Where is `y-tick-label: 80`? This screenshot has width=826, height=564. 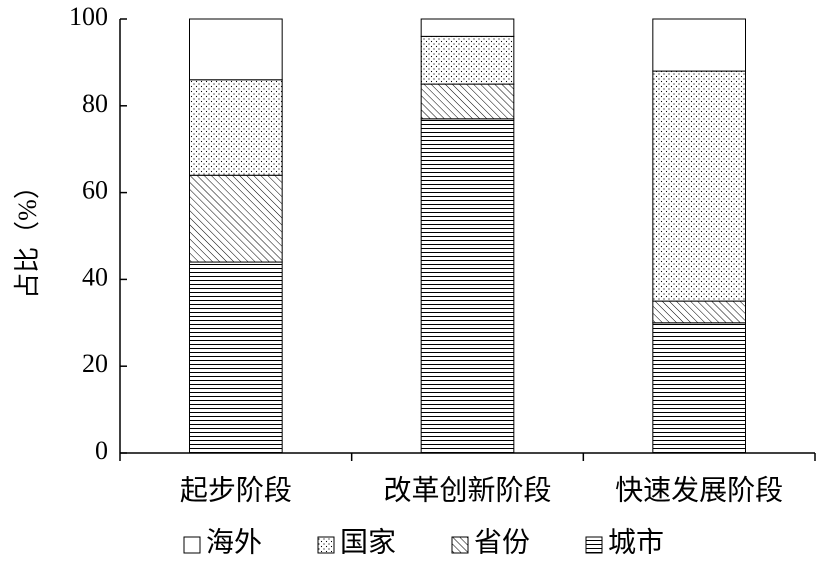 y-tick-label: 80 is located at coordinates (95, 103).